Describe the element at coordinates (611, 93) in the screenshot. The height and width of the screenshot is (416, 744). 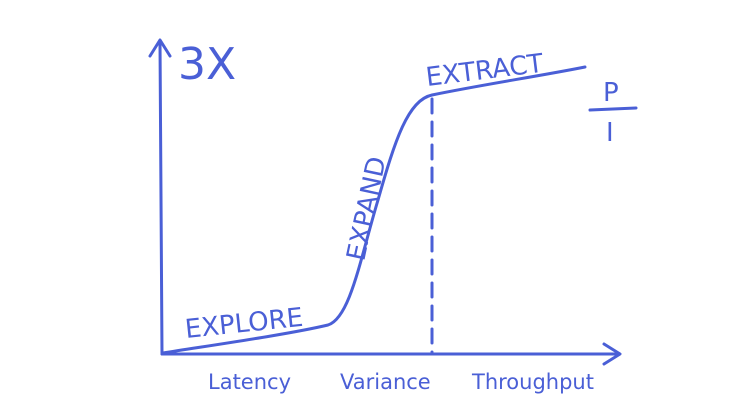
I see `ratio-numerator: P` at that location.